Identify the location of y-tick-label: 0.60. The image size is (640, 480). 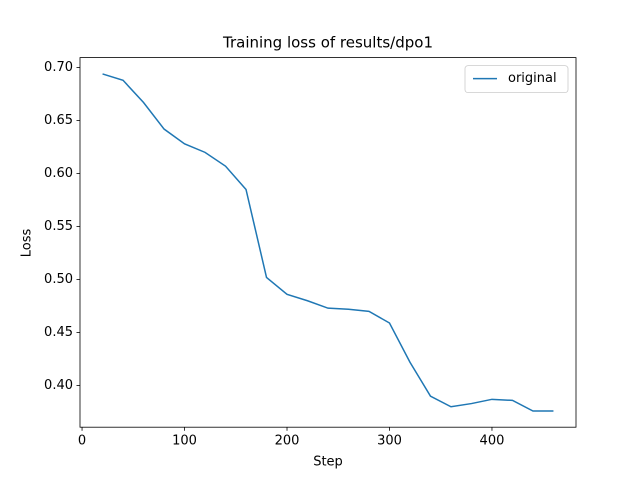
(58, 173).